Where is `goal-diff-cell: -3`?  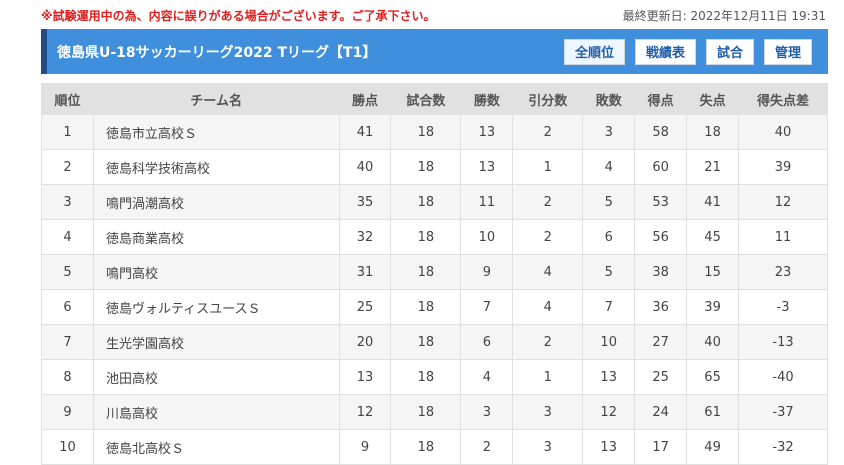
goal-diff-cell: -3 is located at coordinates (783, 307).